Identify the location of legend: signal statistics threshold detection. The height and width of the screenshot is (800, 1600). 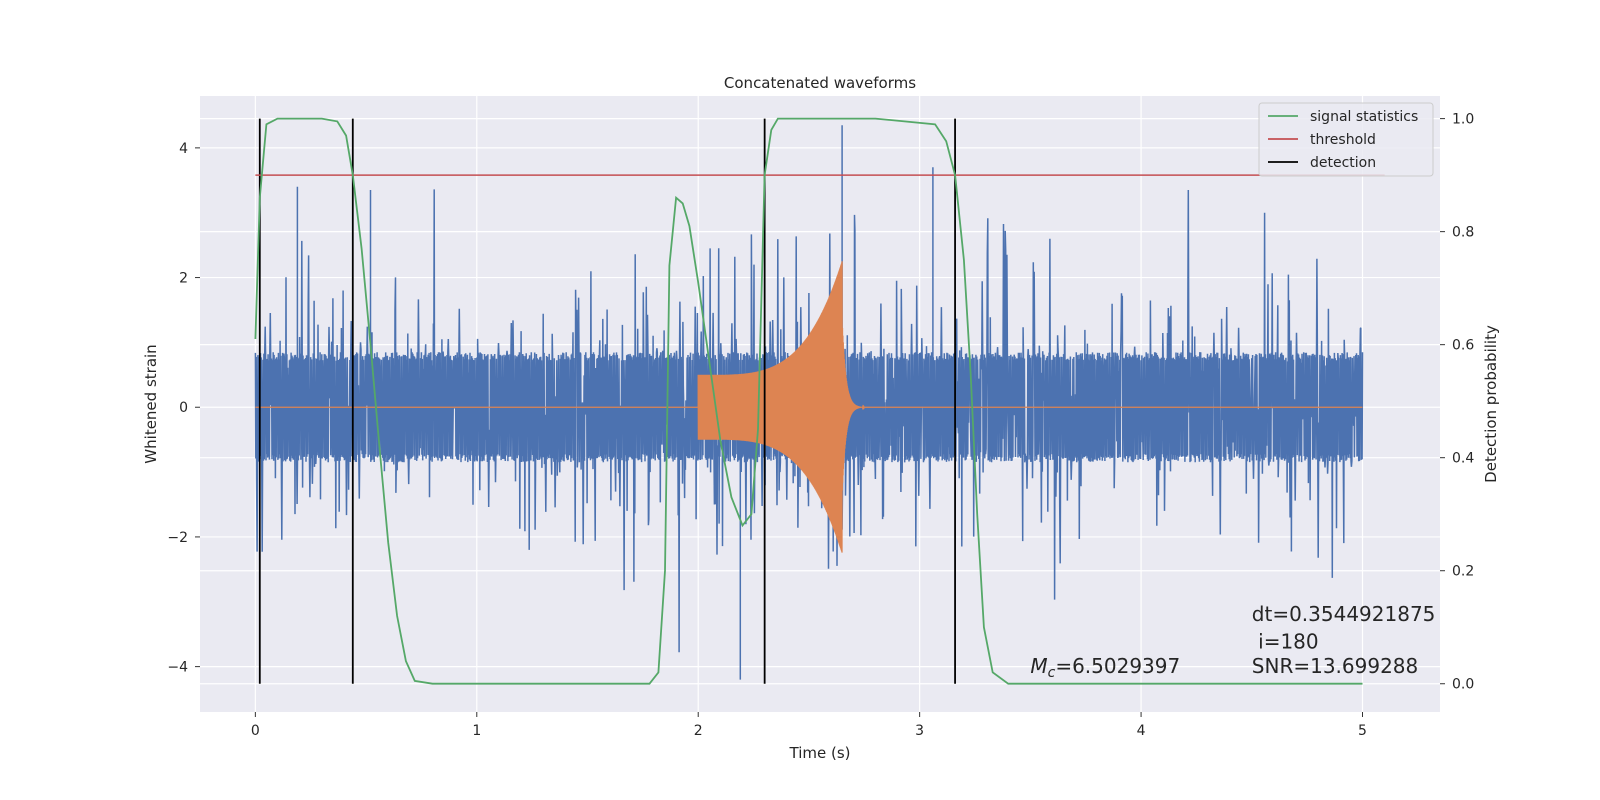
(1346, 139).